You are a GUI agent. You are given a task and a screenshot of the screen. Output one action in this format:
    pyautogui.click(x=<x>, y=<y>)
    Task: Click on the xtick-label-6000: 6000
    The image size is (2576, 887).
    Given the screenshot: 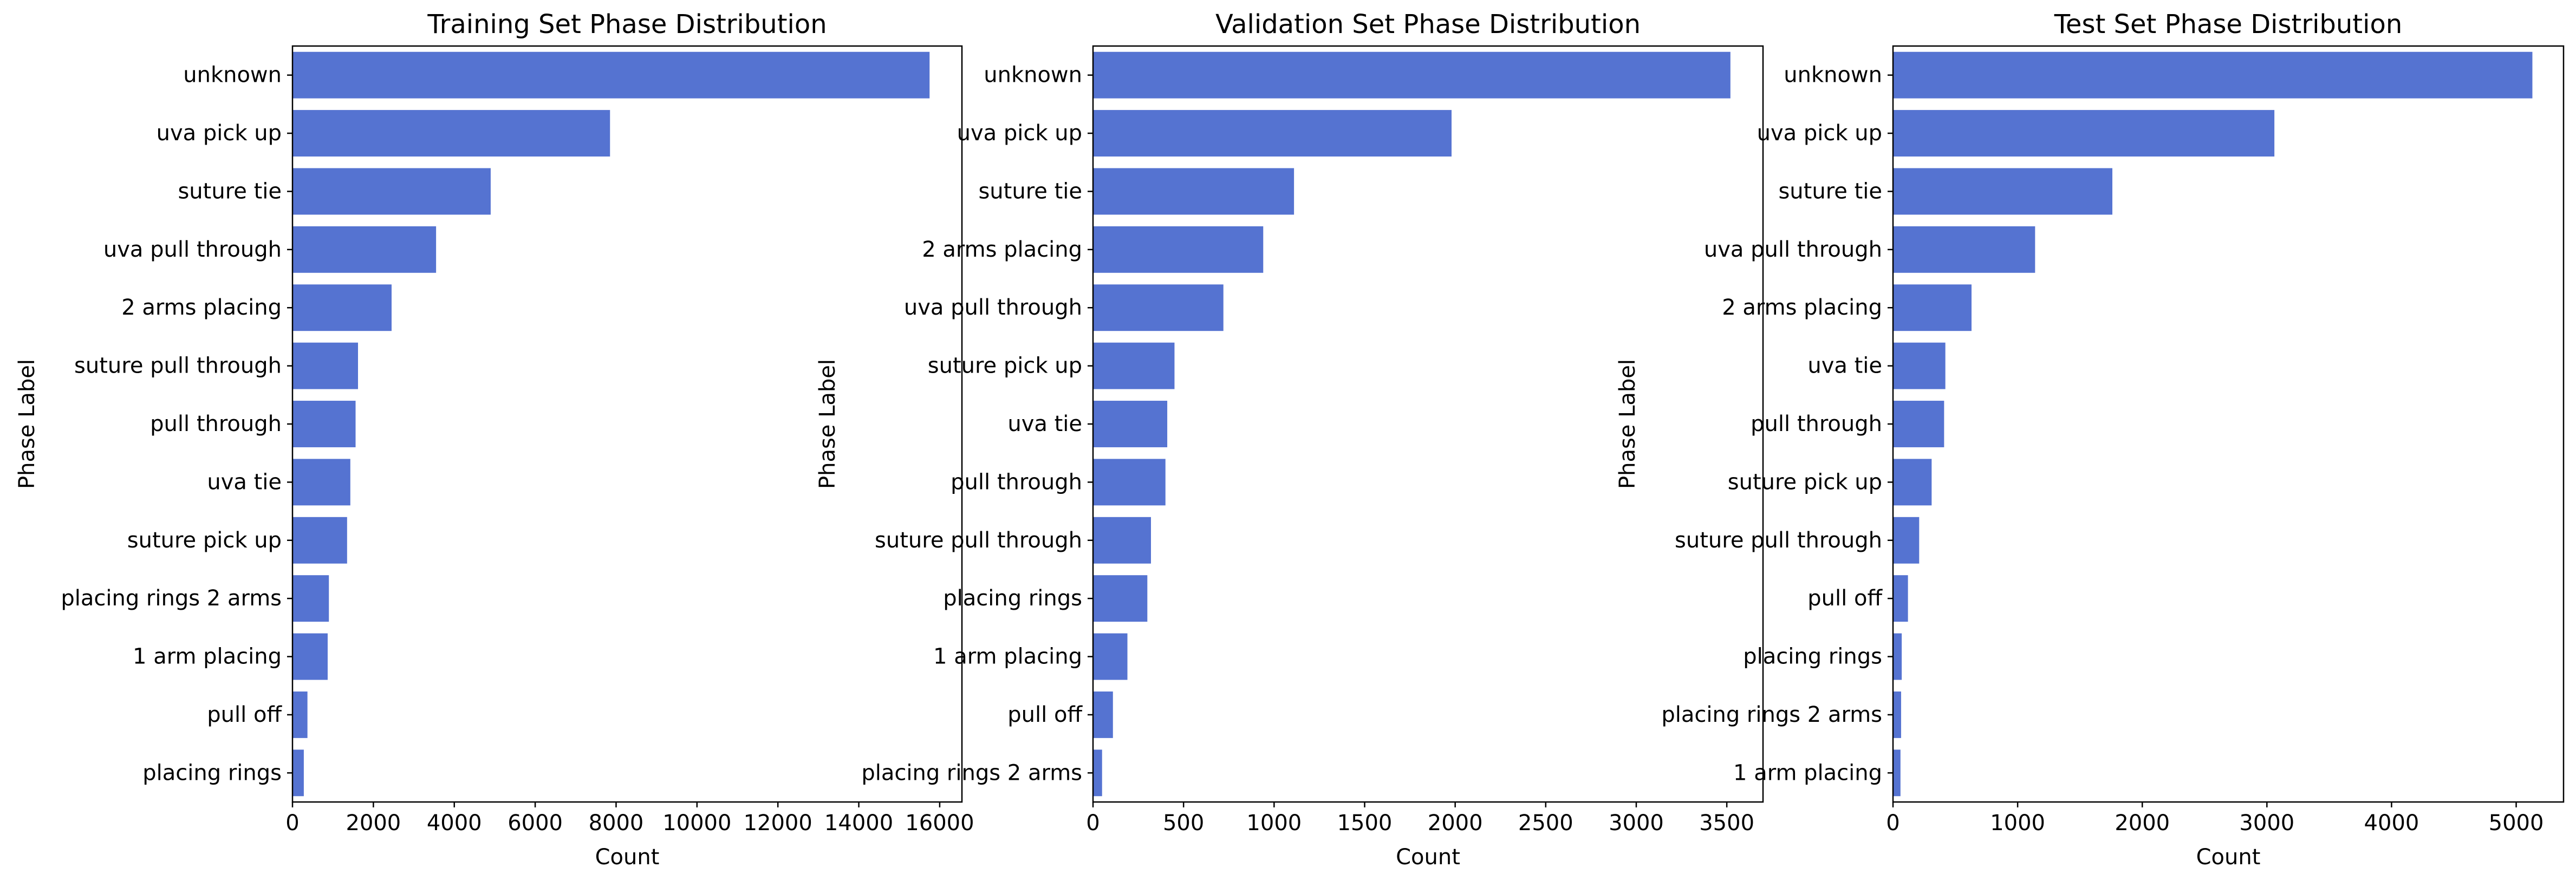 What is the action you would take?
    pyautogui.click(x=535, y=823)
    